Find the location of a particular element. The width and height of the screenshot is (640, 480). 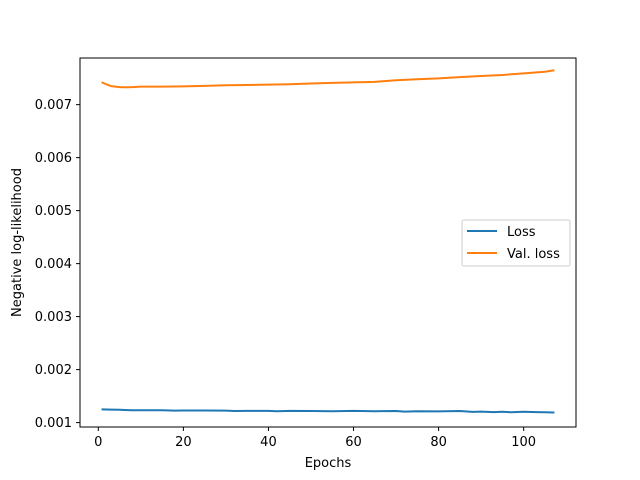

y-tick-label: 0.001 is located at coordinates (53, 423).